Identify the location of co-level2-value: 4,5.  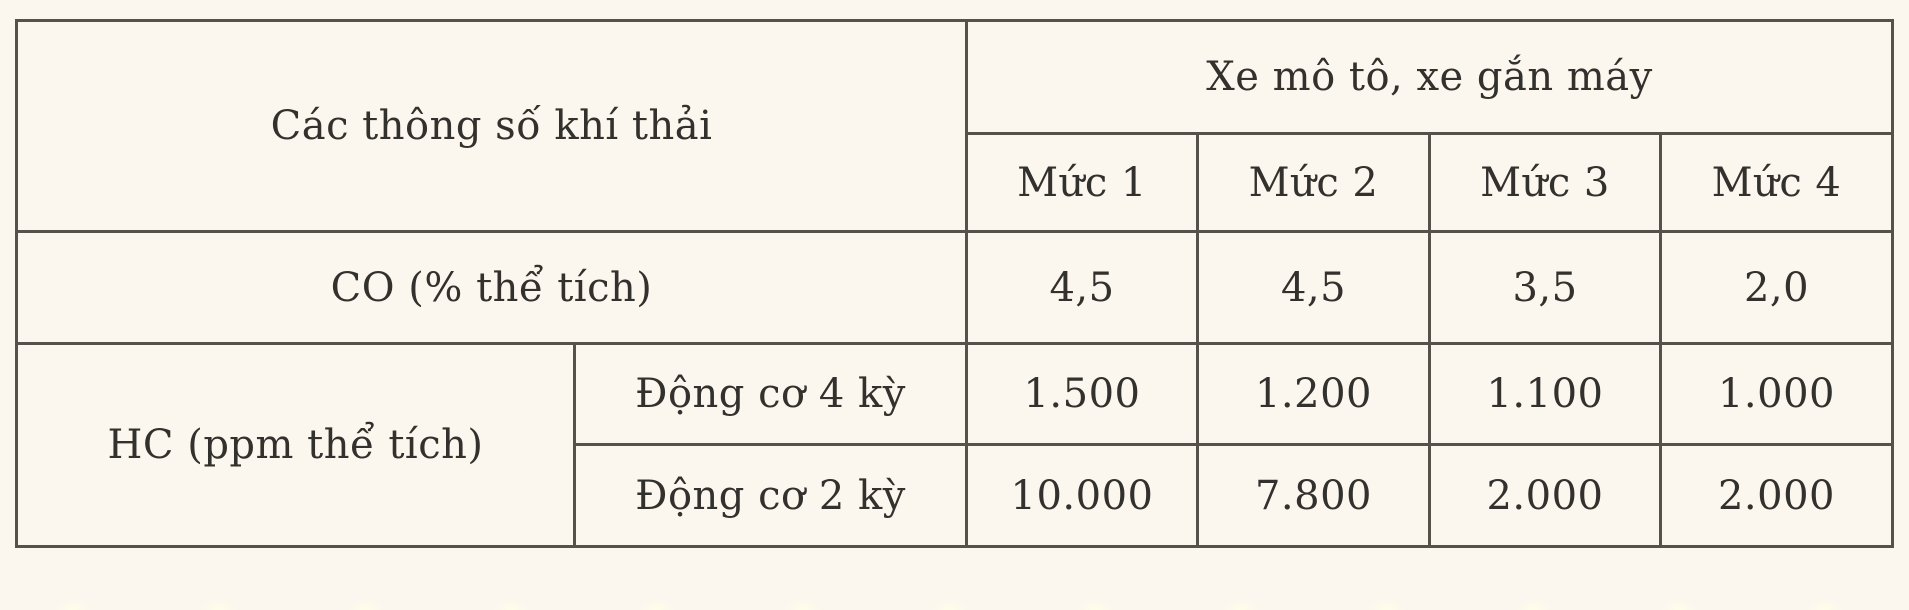
(1313, 287).